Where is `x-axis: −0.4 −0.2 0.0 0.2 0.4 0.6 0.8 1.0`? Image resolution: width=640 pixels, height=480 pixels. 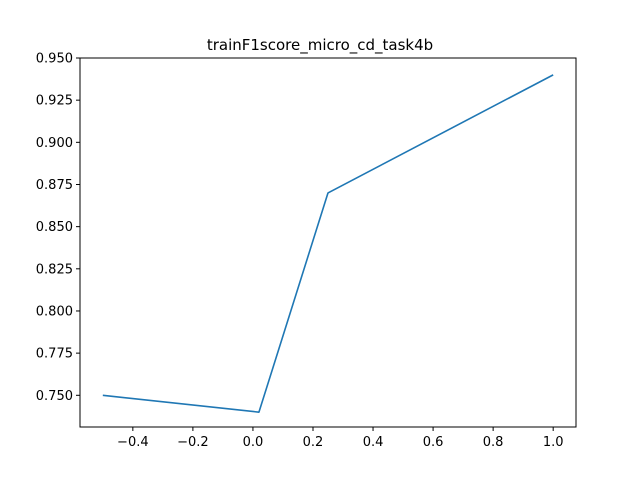
x-axis: −0.4 −0.2 0.0 0.2 0.4 0.6 0.8 1.0 is located at coordinates (340, 438).